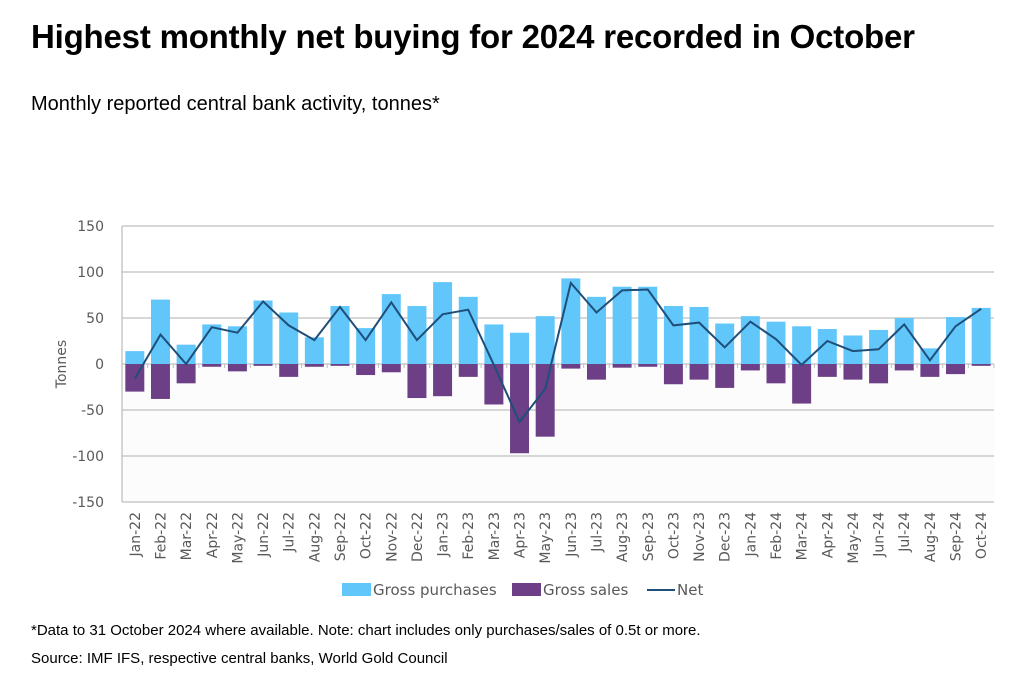 The image size is (1024, 679). I want to click on x-tick-label: Feb-23, so click(469, 536).